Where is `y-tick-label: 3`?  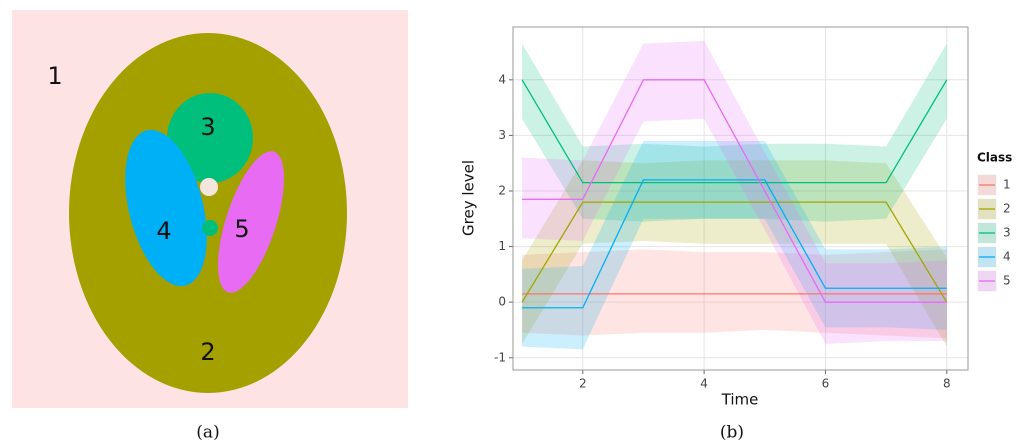
y-tick-label: 3 is located at coordinates (502, 135).